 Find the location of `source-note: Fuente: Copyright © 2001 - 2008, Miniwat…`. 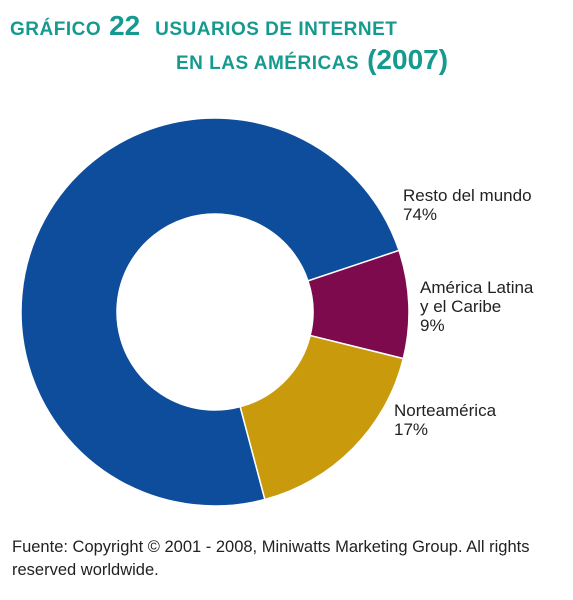

source-note: Fuente: Copyright © 2001 - 2008, Miniwat… is located at coordinates (271, 558).